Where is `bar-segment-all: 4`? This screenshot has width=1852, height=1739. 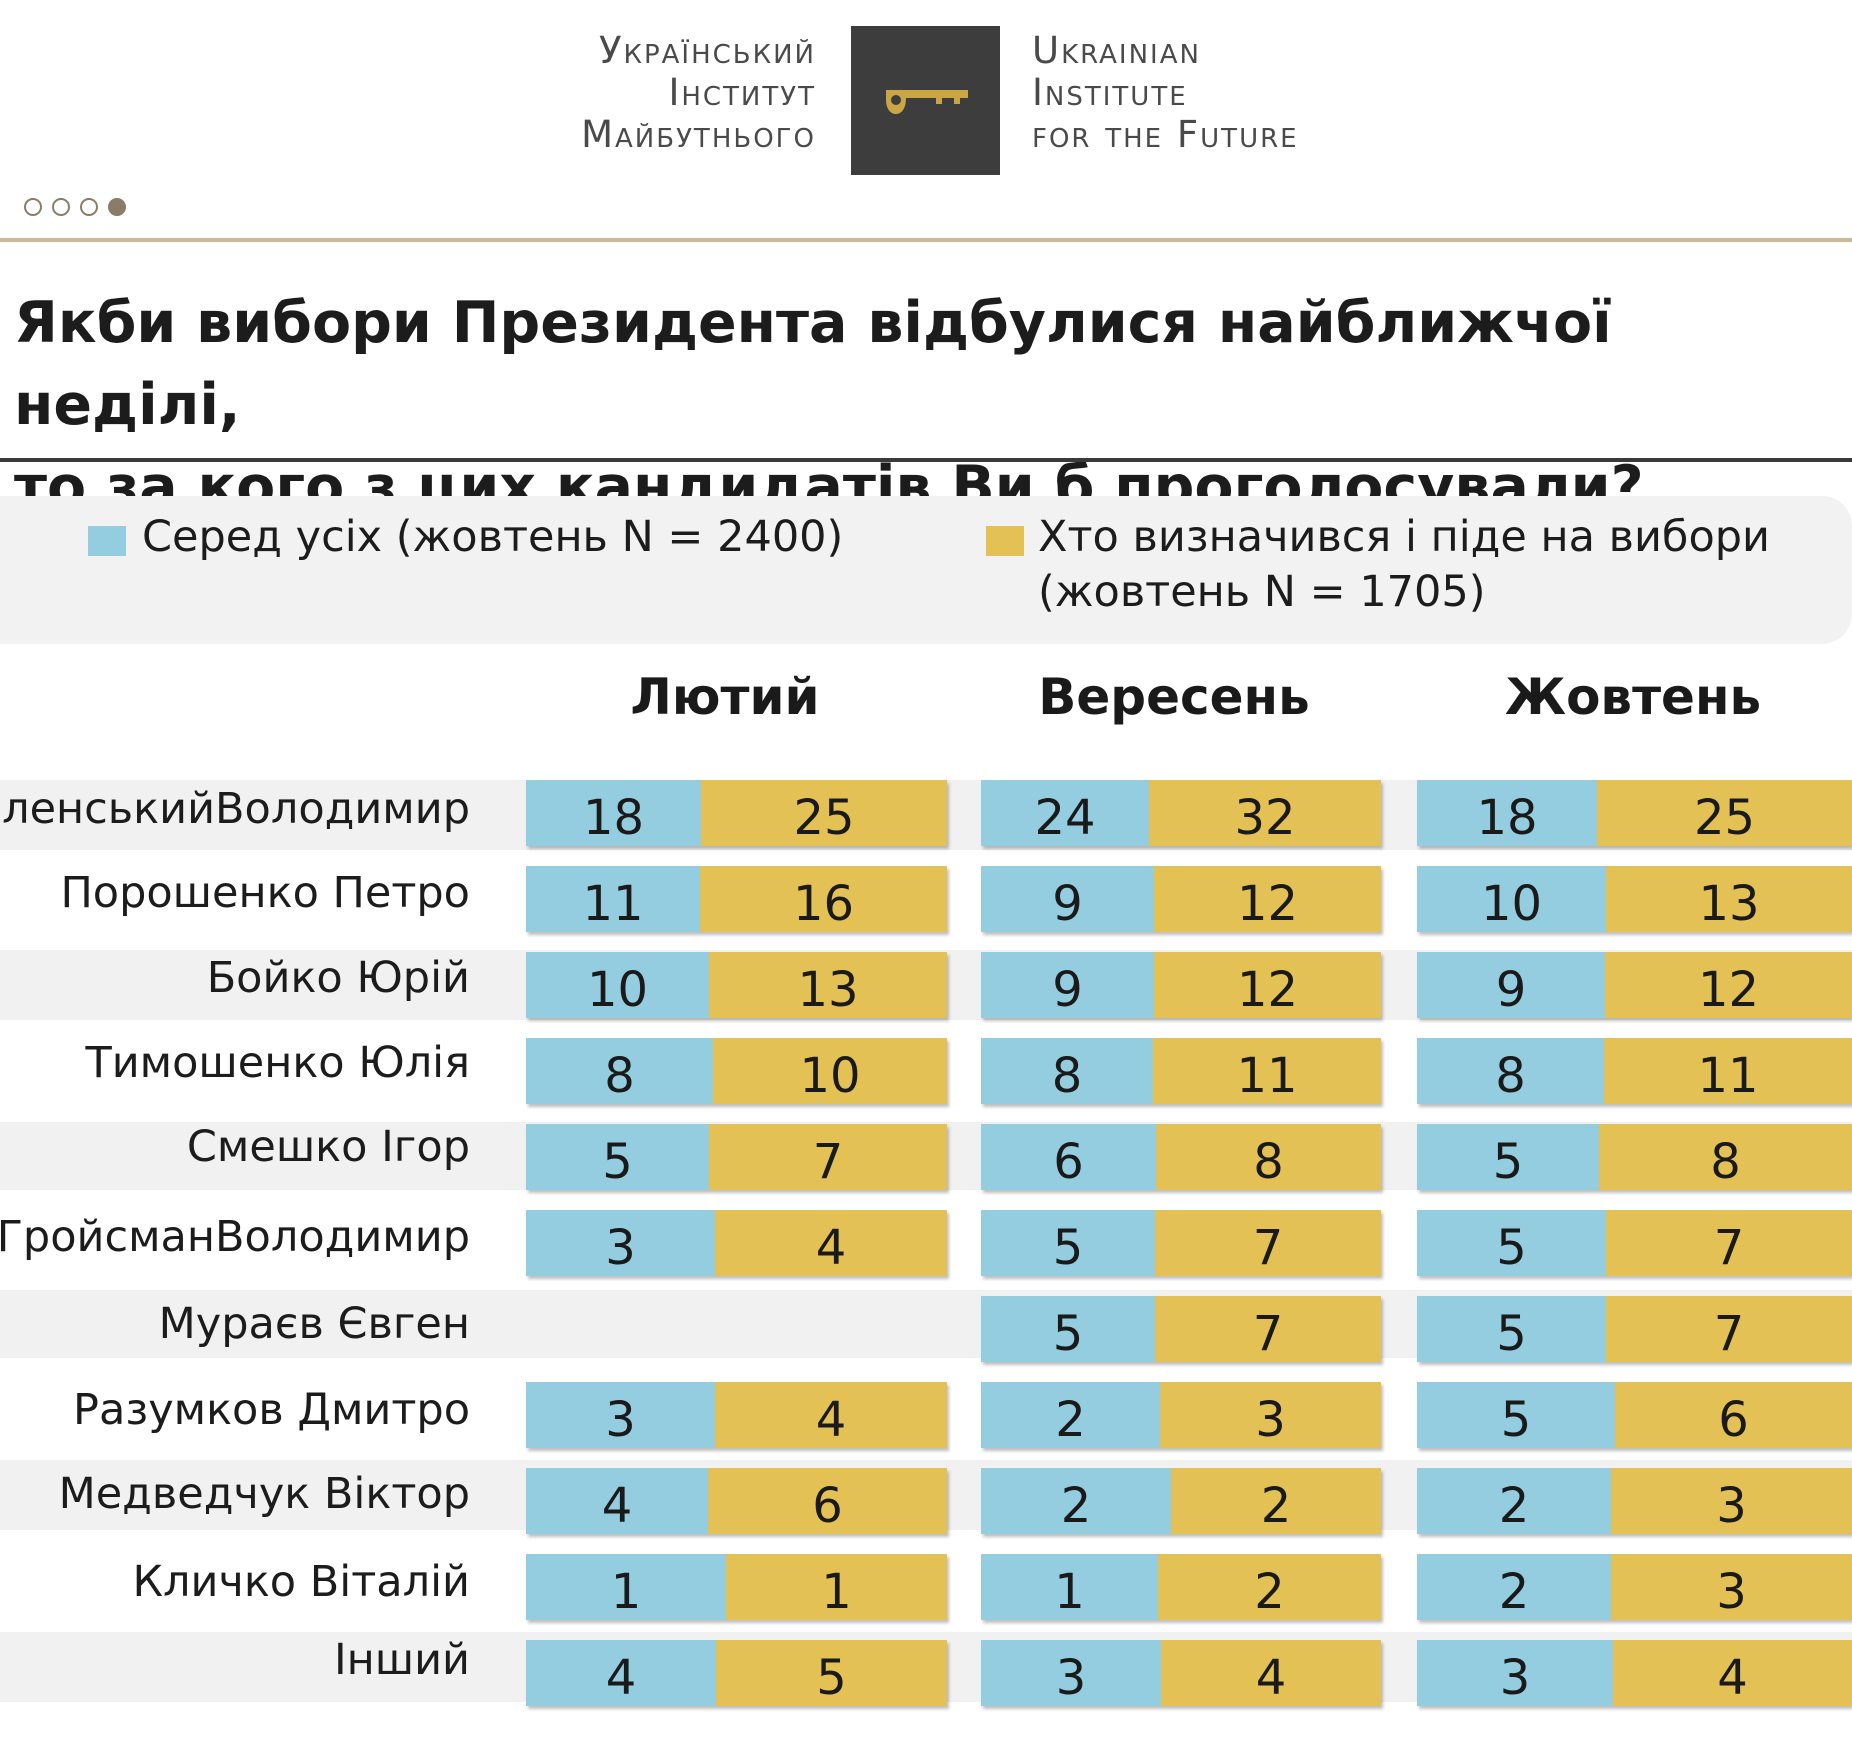
bar-segment-all: 4 is located at coordinates (621, 1673).